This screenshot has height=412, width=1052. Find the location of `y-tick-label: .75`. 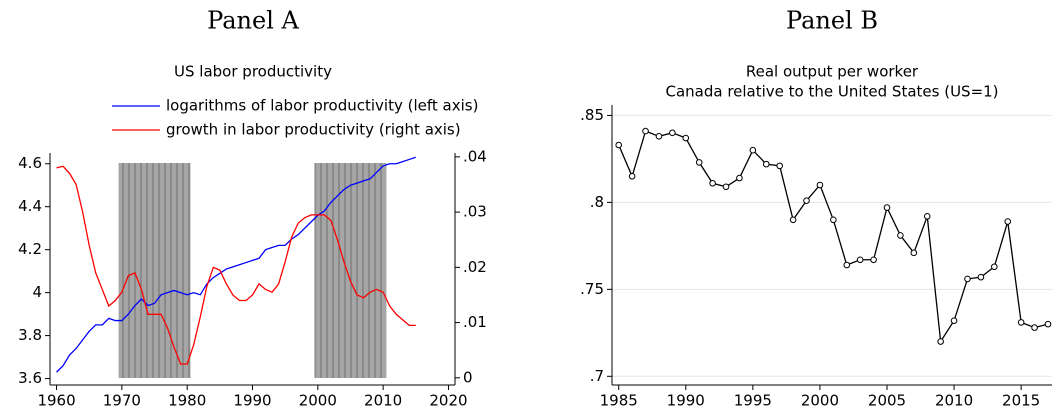

y-tick-label: .75 is located at coordinates (592, 289).